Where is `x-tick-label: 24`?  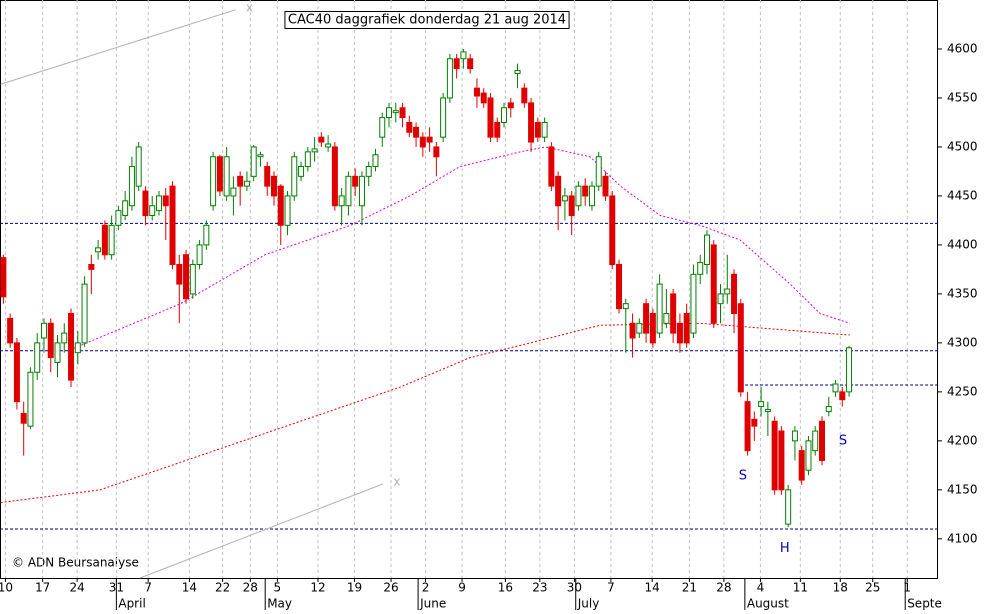 x-tick-label: 24 is located at coordinates (76, 588).